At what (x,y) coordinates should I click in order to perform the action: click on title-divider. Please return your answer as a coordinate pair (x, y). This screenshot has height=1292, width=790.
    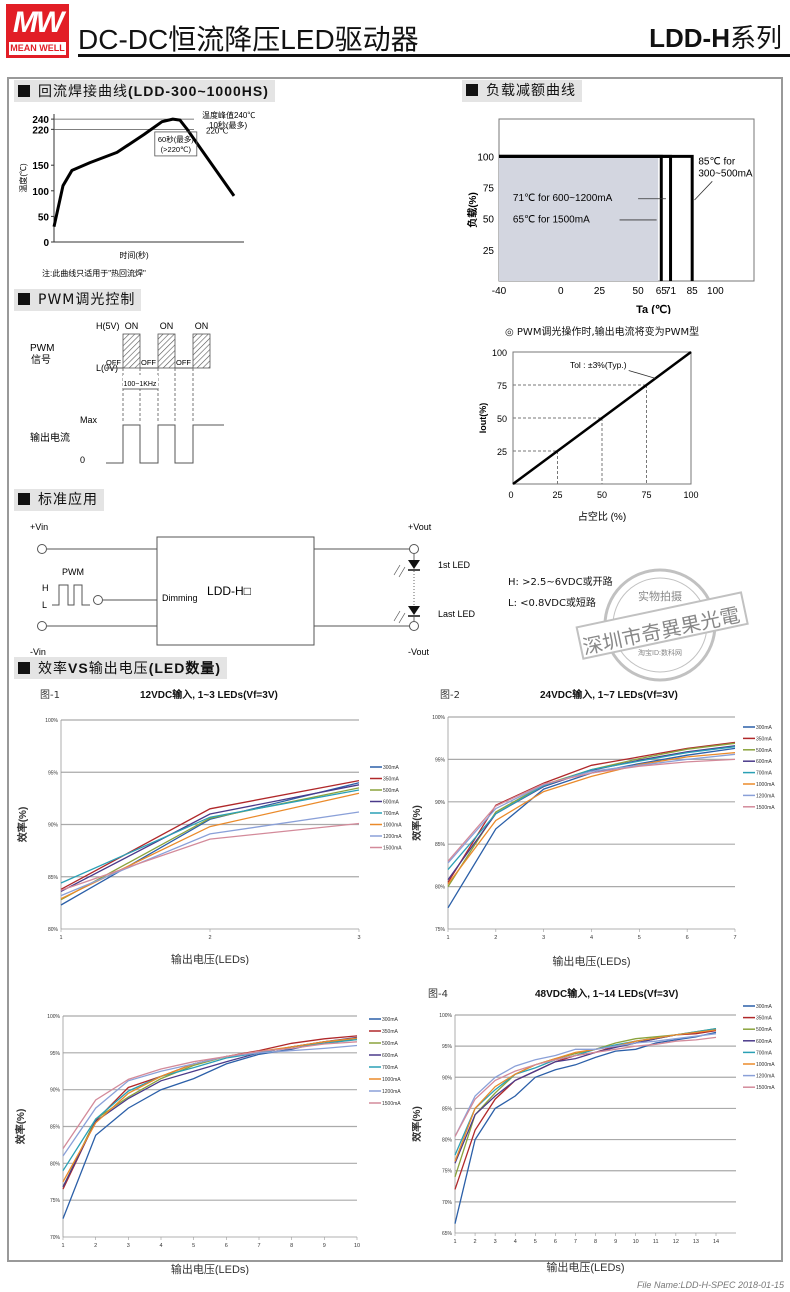
    Looking at the image, I should click on (434, 55).